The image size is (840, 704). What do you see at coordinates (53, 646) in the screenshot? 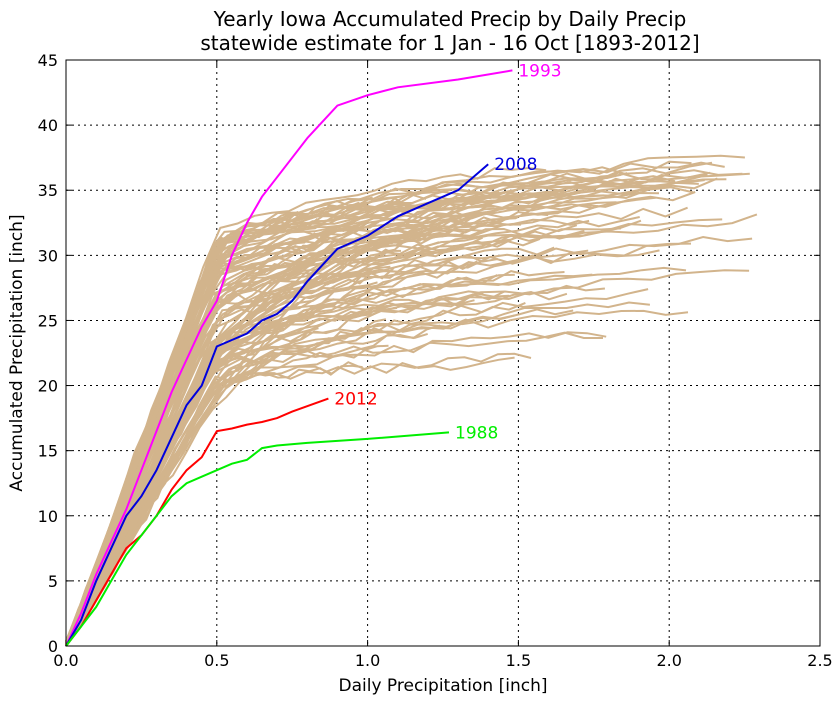
I see `y-tick-label: 0` at bounding box center [53, 646].